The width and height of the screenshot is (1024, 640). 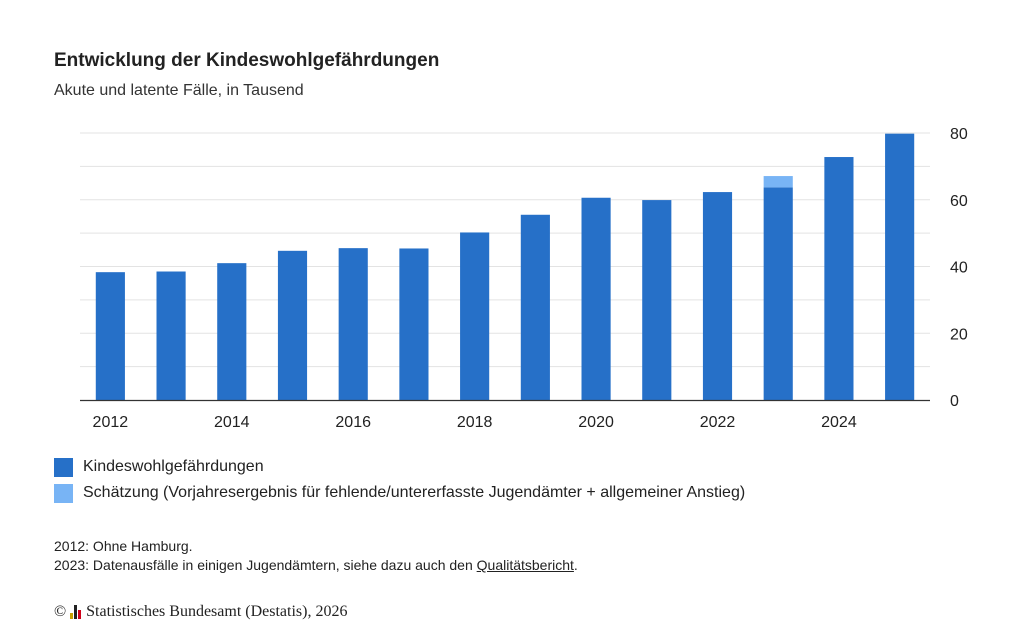 I want to click on y-tick-label: 20, so click(x=959, y=334).